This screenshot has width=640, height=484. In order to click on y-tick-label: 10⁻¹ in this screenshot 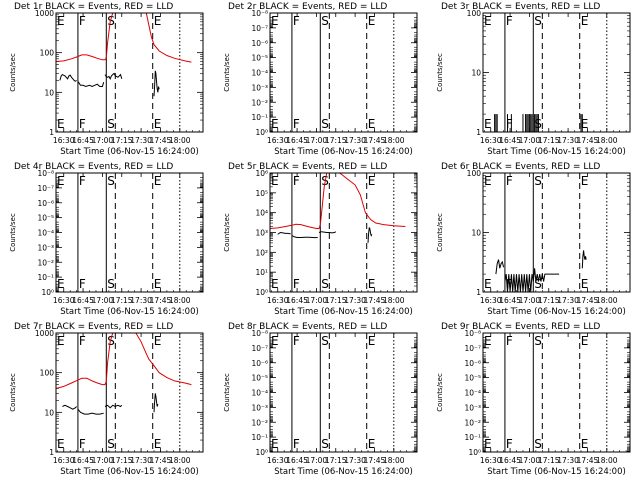, I will do `click(259, 437)`.